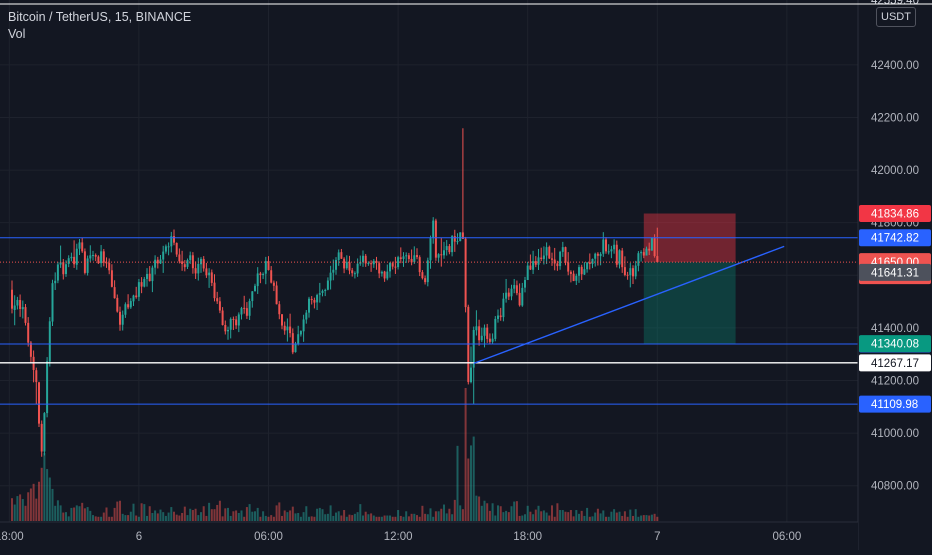 This screenshot has height=555, width=932. I want to click on time-axis-background, so click(429, 536).